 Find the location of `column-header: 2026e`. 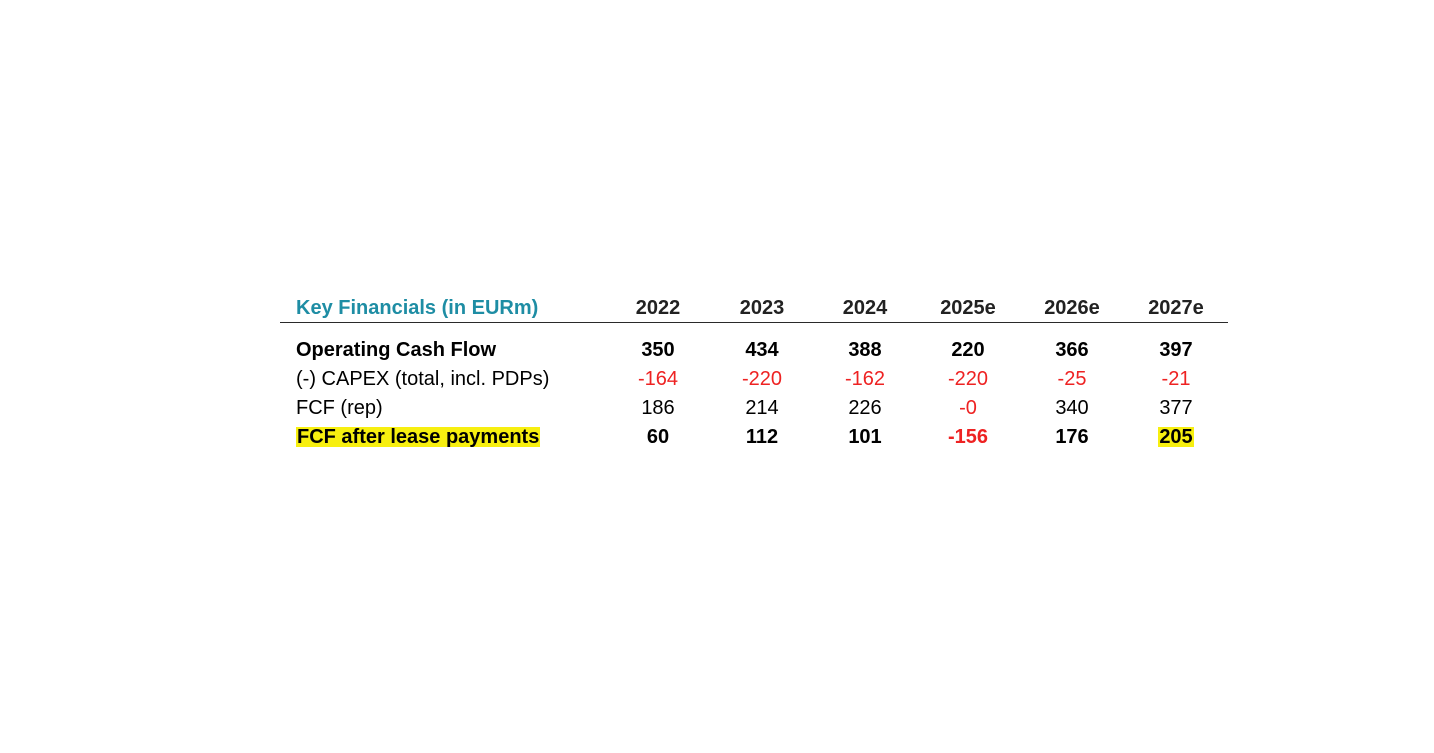

column-header: 2026e is located at coordinates (1072, 308).